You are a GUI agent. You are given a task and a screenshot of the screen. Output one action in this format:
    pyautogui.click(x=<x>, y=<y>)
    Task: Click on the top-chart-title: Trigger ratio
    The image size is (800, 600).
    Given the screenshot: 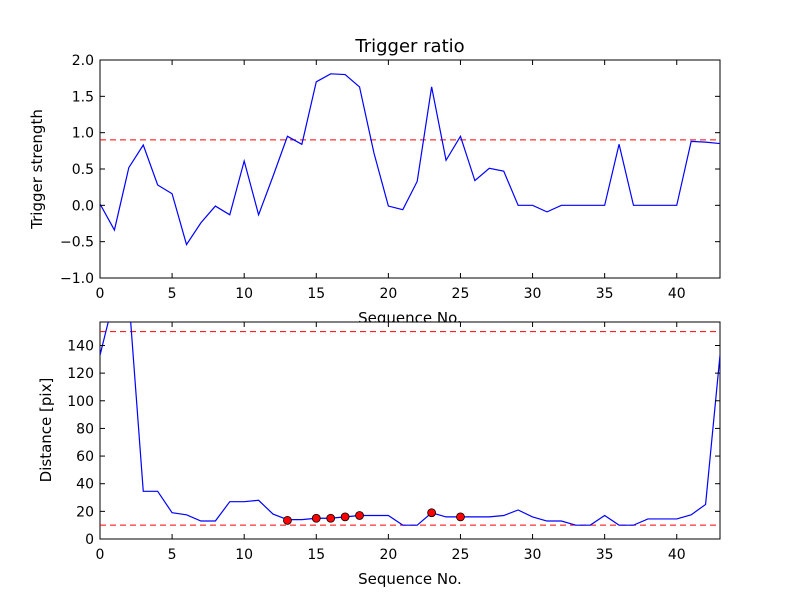 What is the action you would take?
    pyautogui.click(x=409, y=46)
    